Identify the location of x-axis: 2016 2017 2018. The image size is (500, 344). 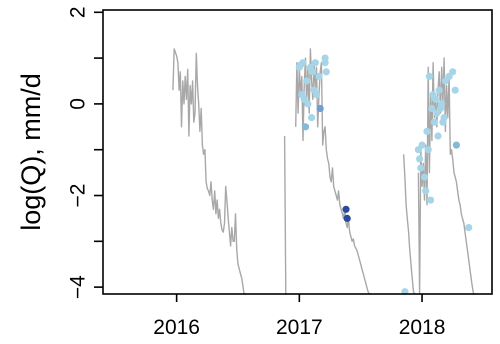
(299, 316).